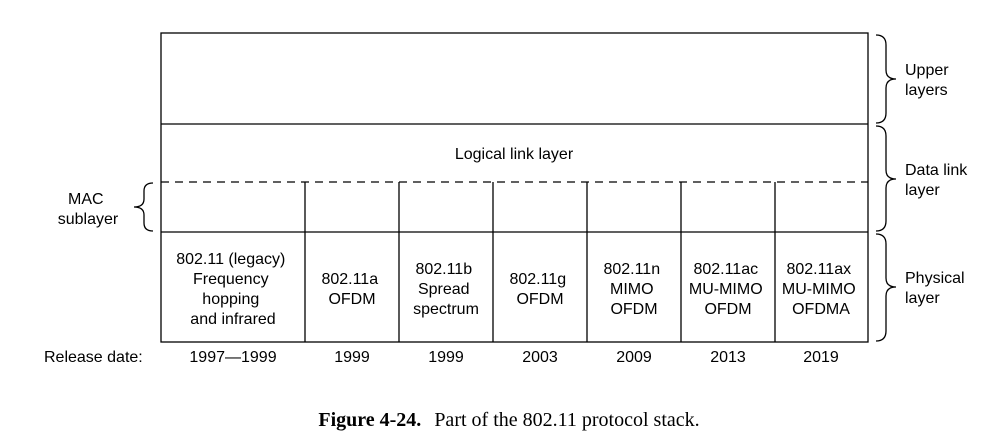 The image size is (1003, 444). I want to click on data-link-layer-brace, so click(886, 178).